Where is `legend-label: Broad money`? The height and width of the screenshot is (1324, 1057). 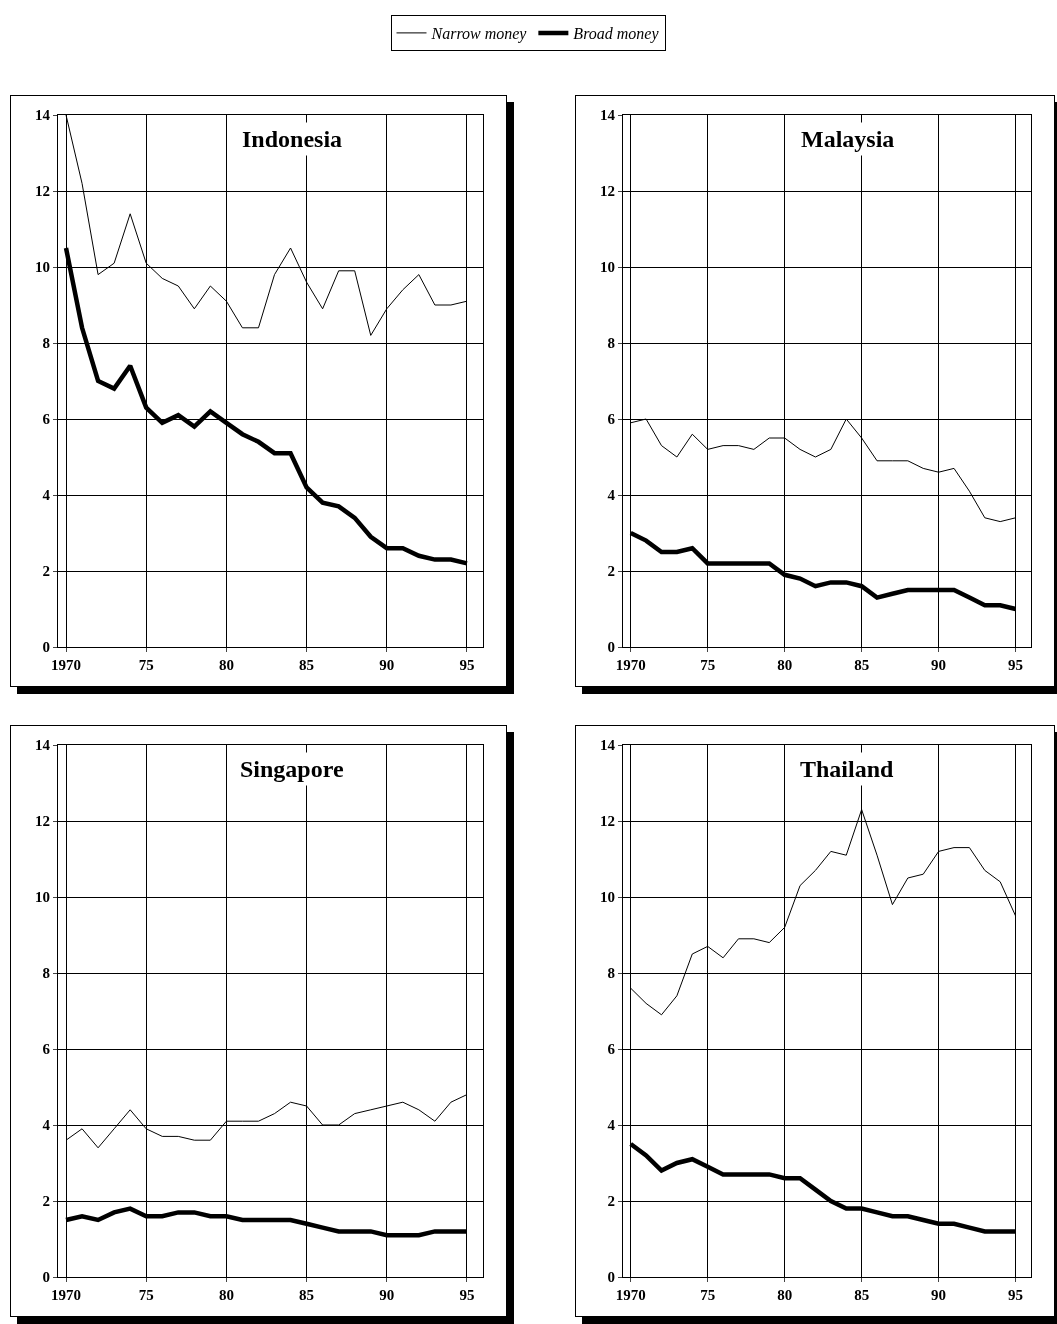
legend-label: Broad money is located at coordinates (616, 34).